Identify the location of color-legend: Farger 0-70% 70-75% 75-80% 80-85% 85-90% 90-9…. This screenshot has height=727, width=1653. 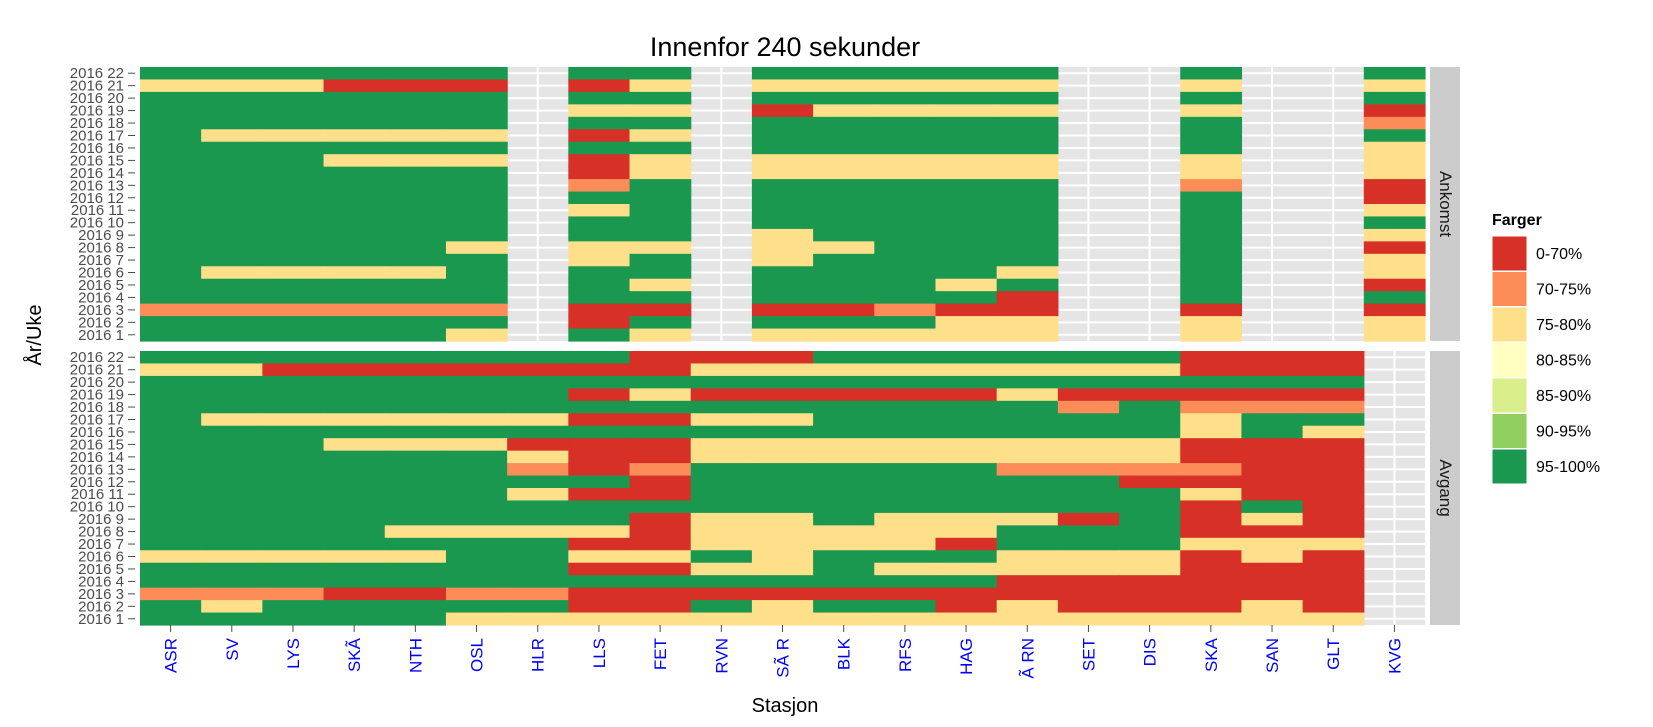
(1545, 348).